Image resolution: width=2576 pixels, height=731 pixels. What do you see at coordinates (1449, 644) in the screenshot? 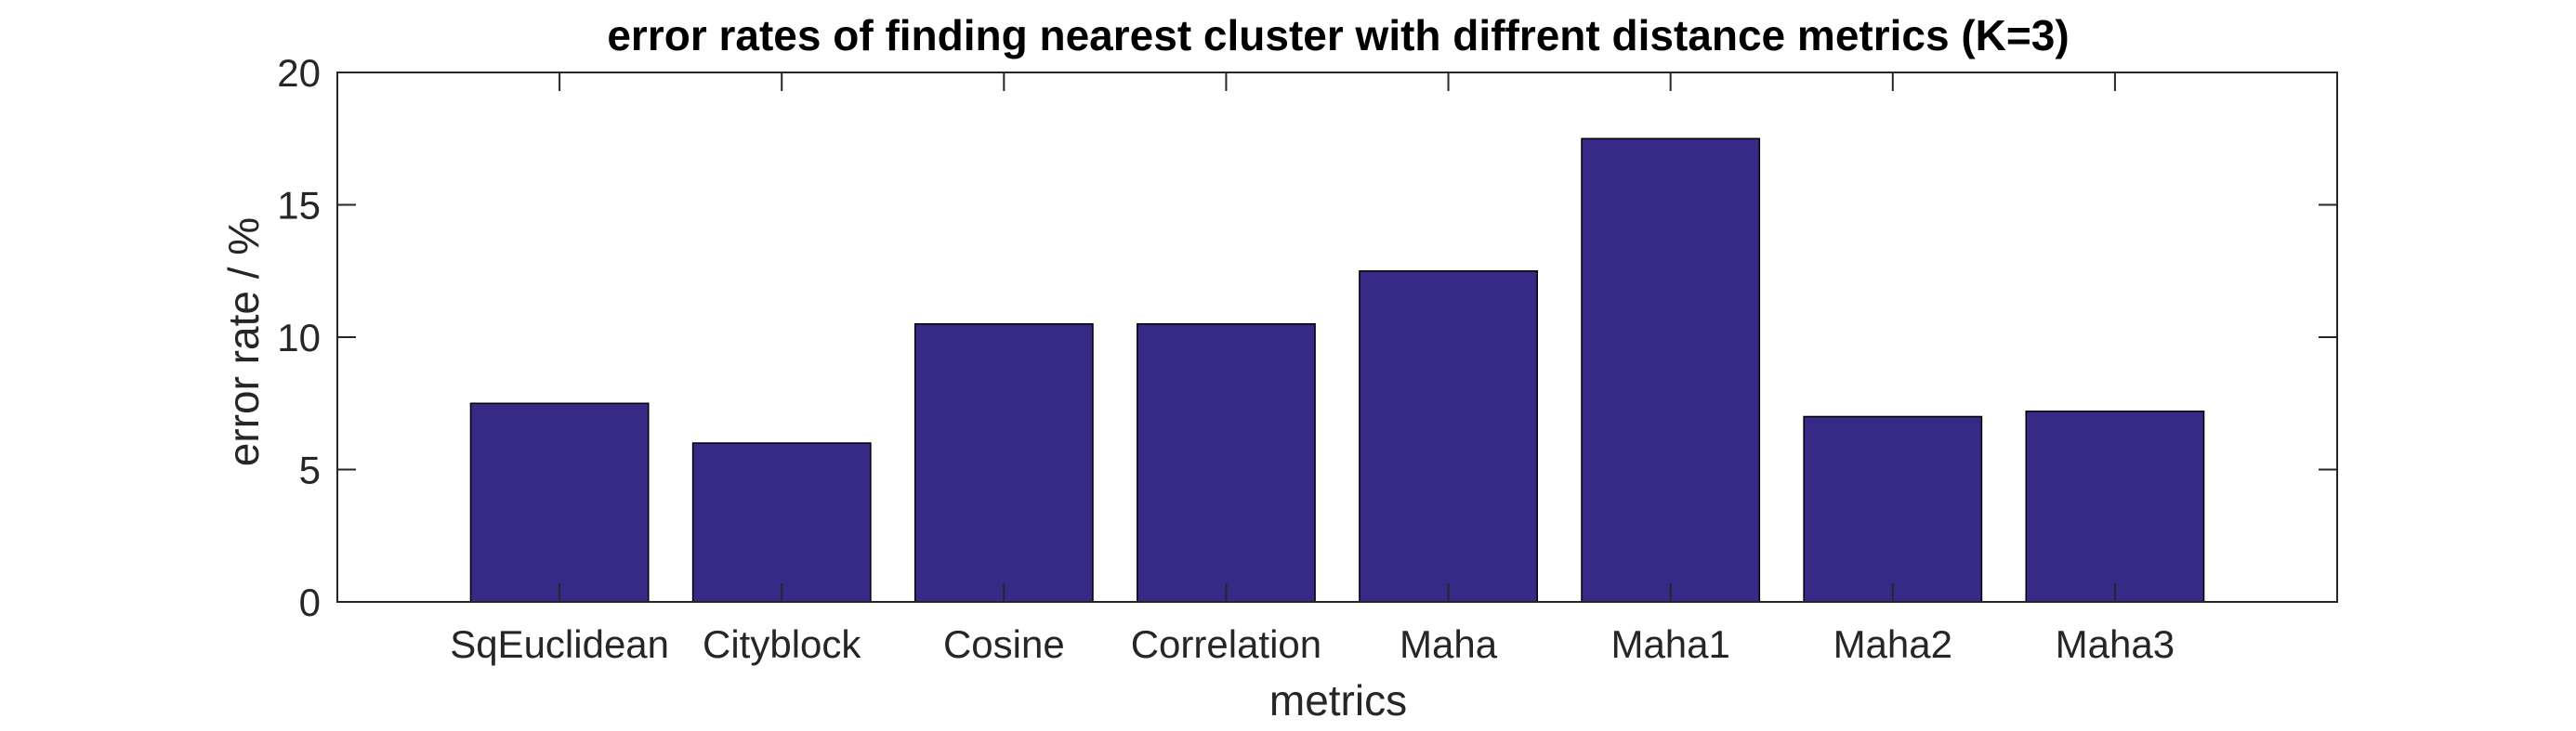
I see `x-tick-label: Maha` at bounding box center [1449, 644].